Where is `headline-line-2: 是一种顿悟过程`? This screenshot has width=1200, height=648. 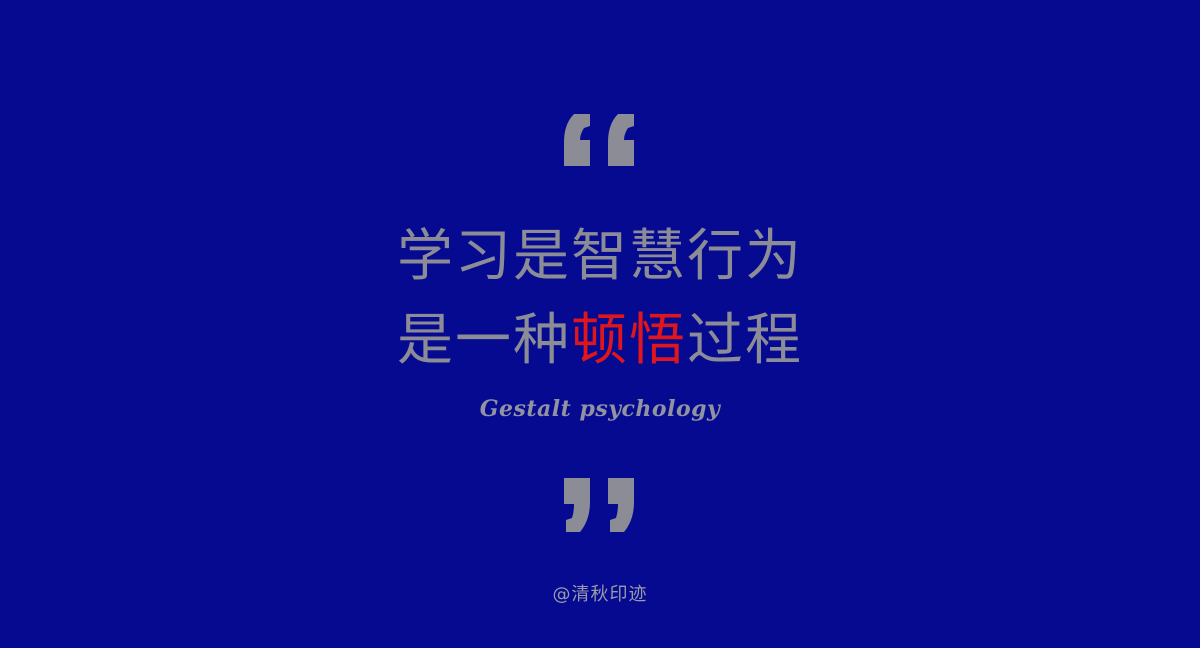
headline-line-2: 是一种顿悟过程 is located at coordinates (600, 341).